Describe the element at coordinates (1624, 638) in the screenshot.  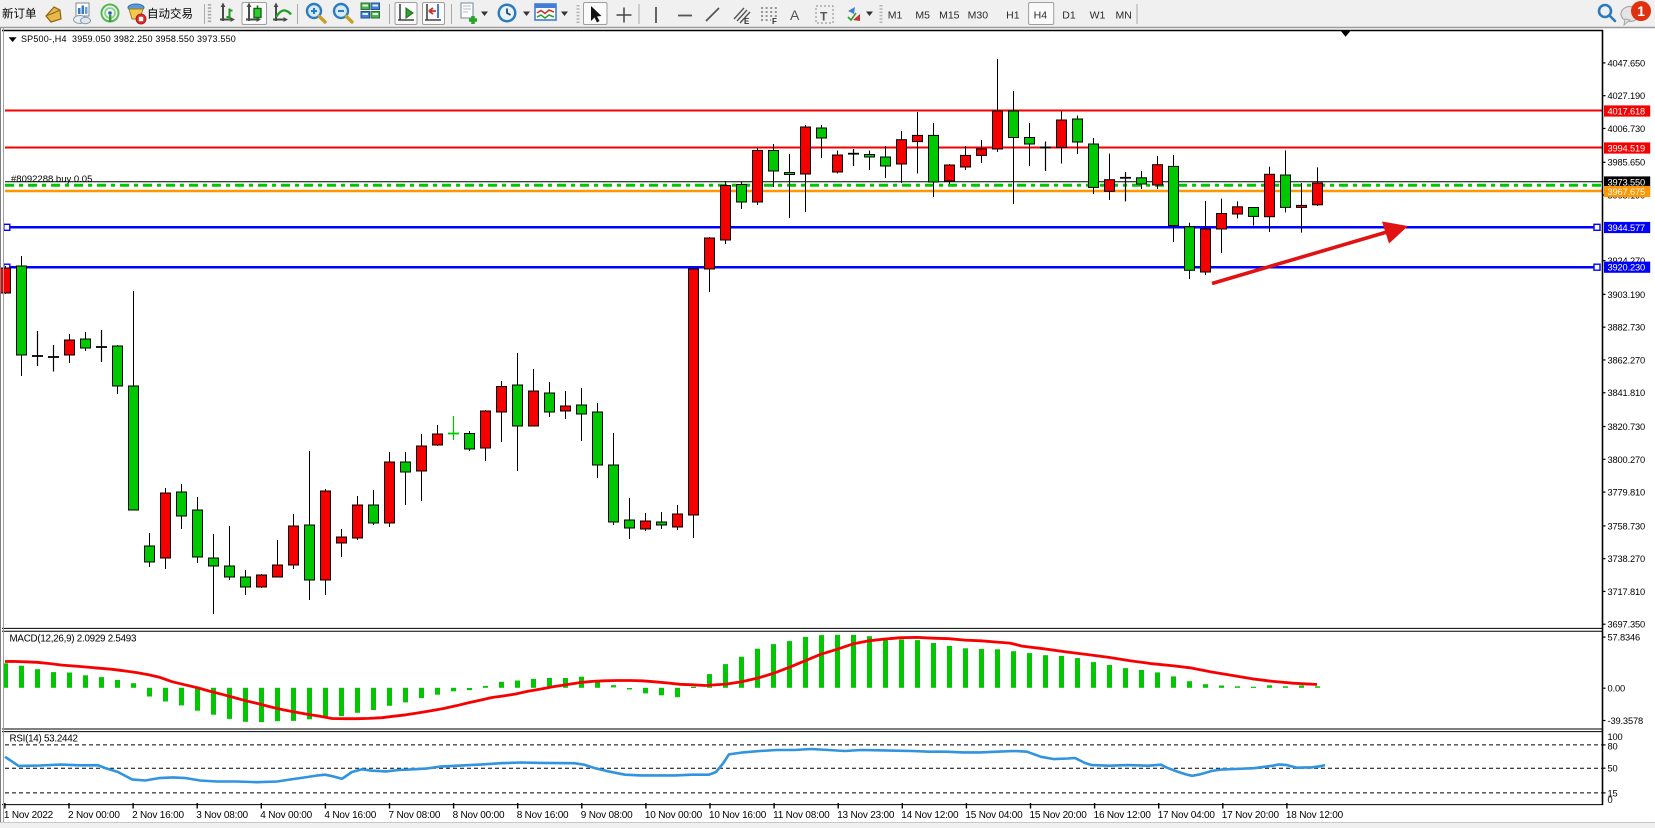
I see `svg-text: 57.8346` at that location.